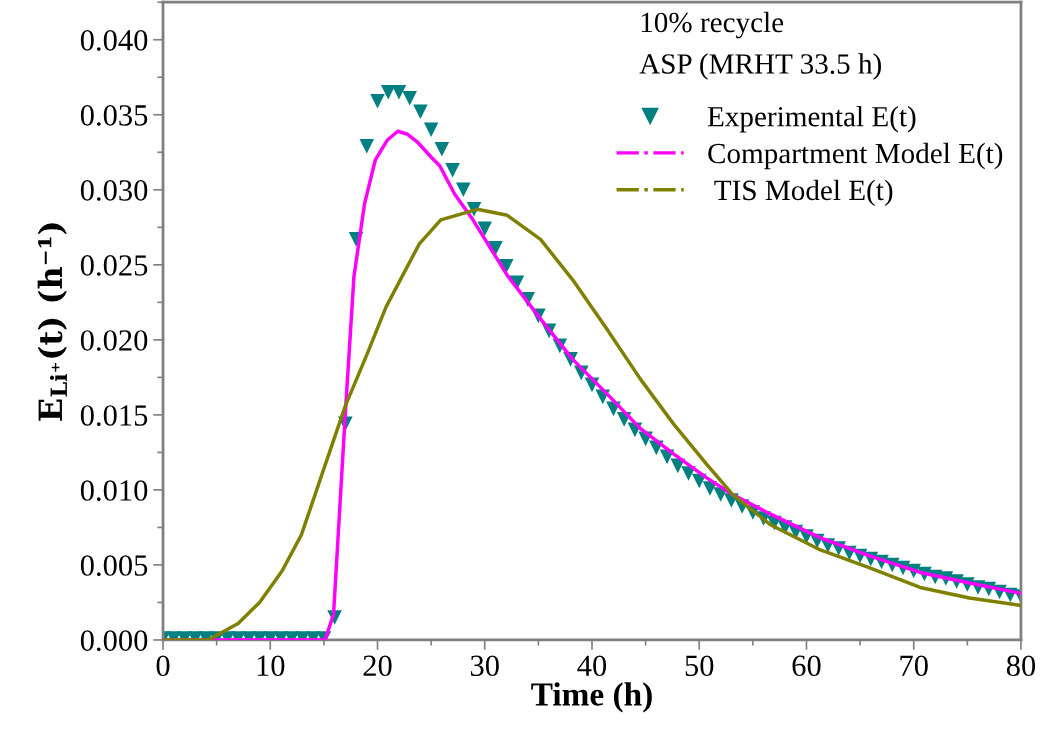  What do you see at coordinates (271, 666) in the screenshot?
I see `x-tick-label: 10` at bounding box center [271, 666].